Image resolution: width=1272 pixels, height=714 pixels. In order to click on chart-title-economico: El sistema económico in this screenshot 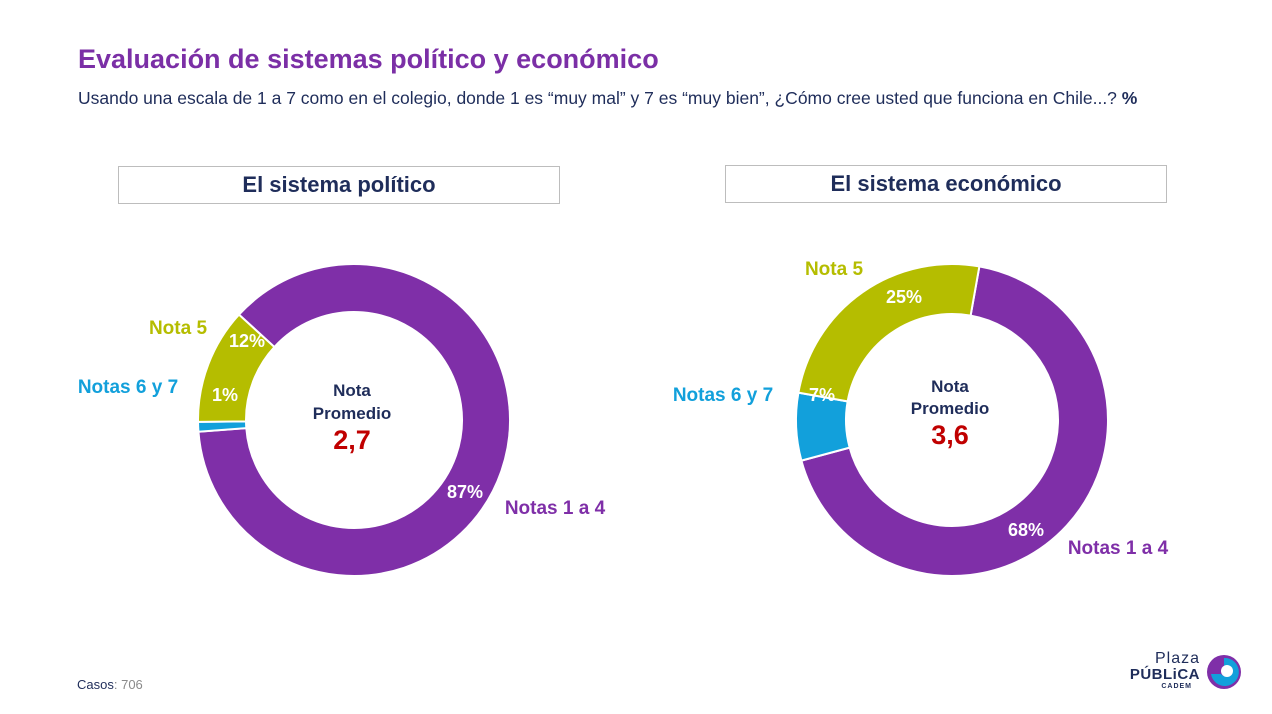, I will do `click(946, 183)`.